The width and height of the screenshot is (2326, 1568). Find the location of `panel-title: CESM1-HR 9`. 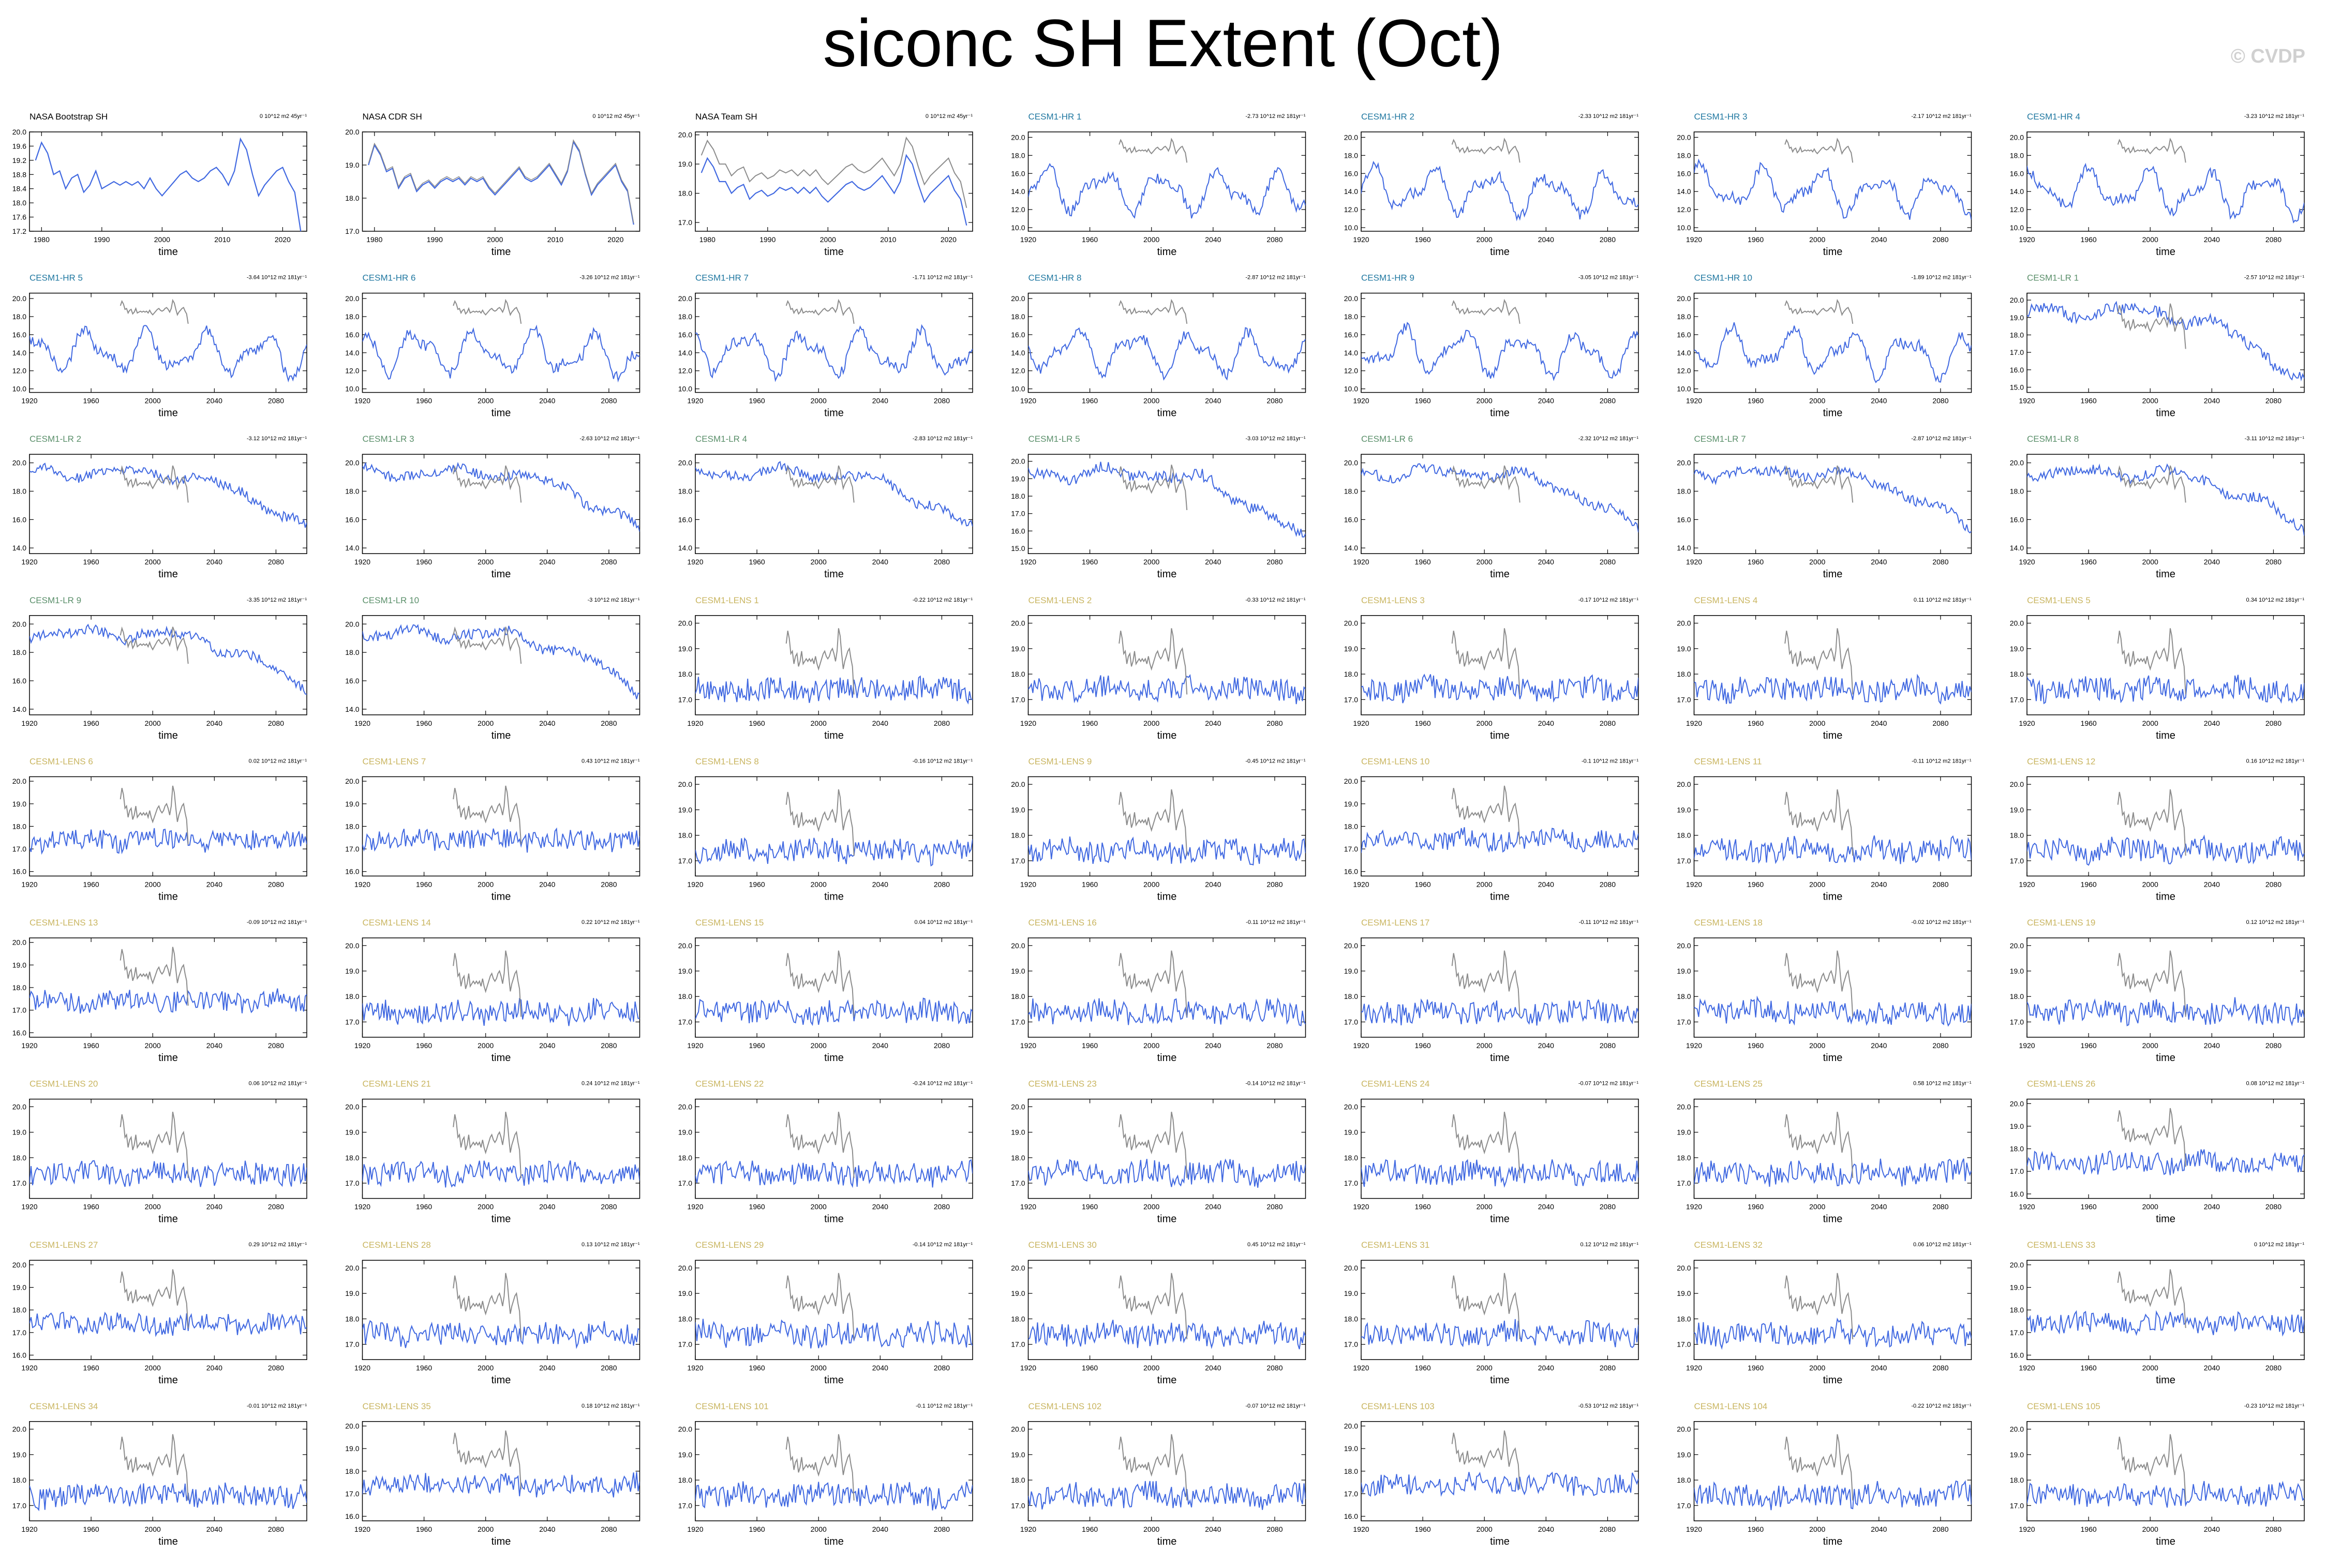

panel-title: CESM1-HR 9 is located at coordinates (1387, 278).